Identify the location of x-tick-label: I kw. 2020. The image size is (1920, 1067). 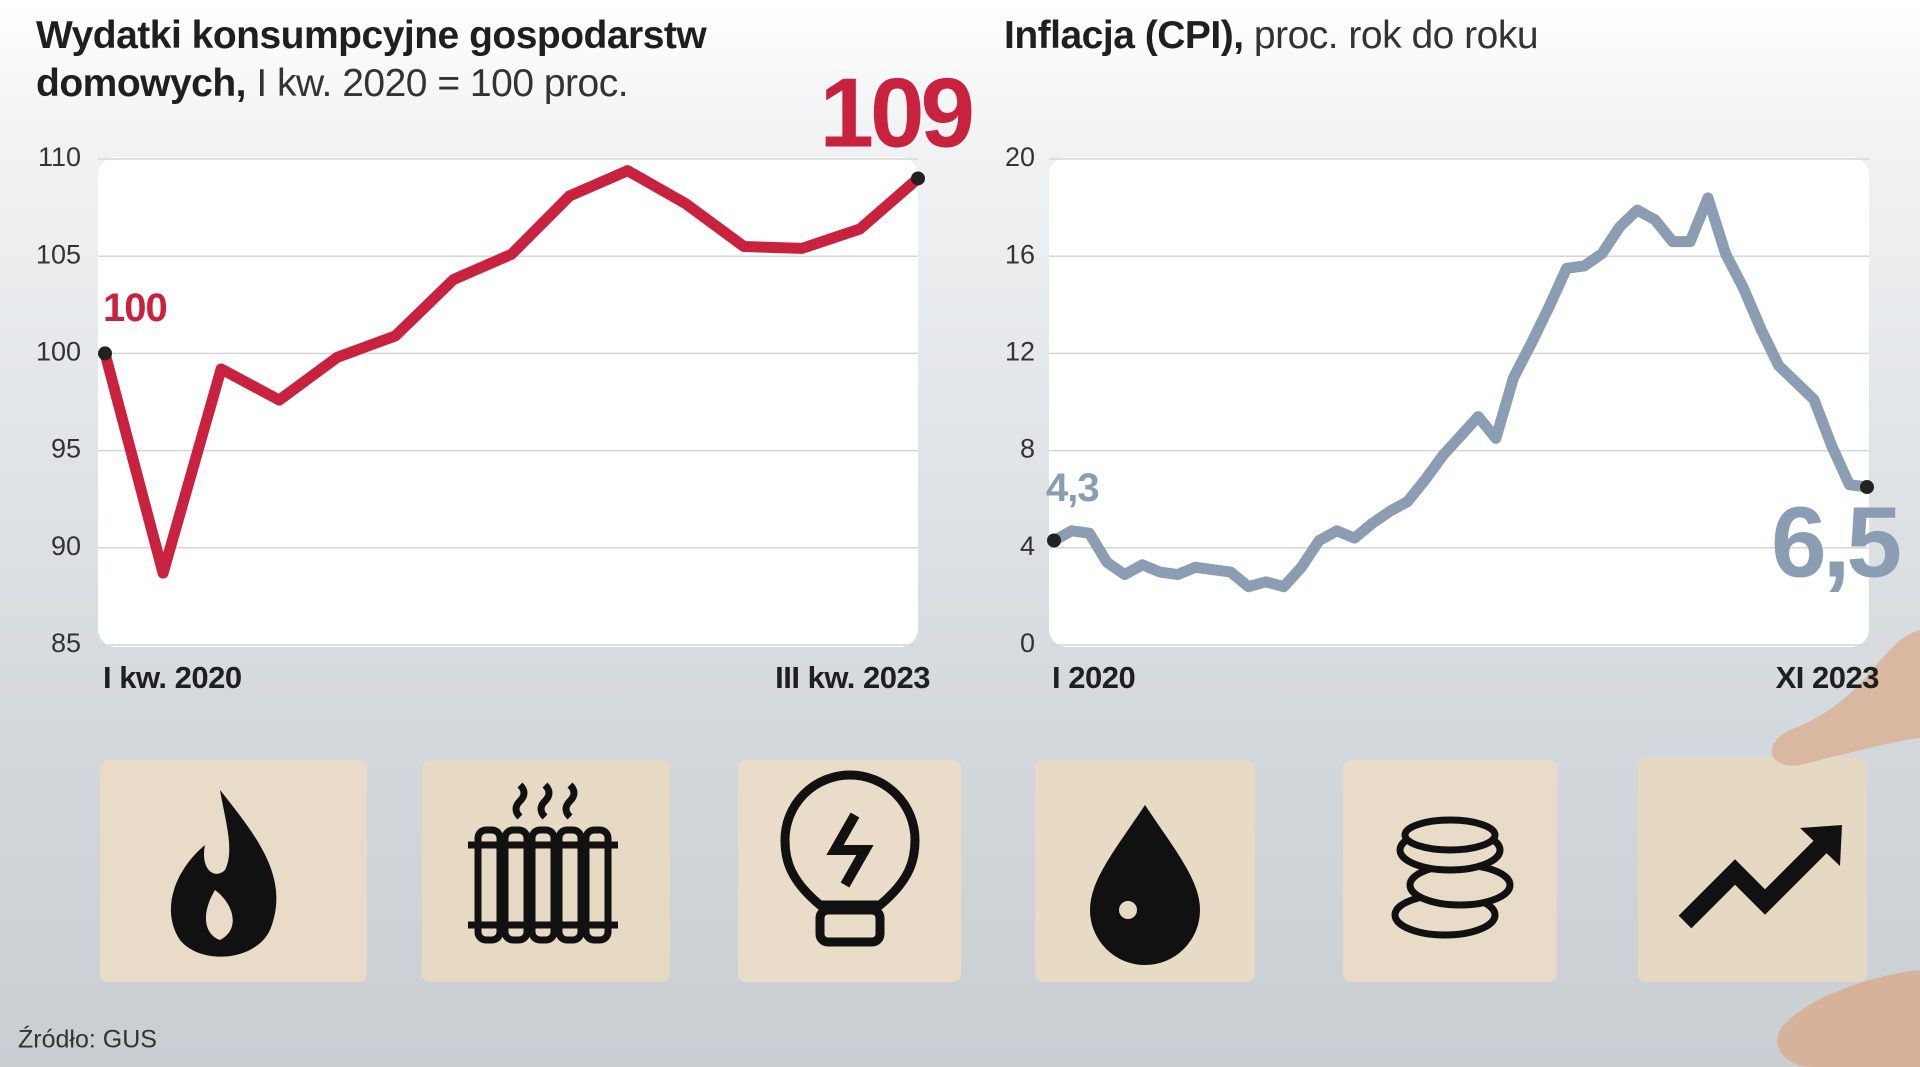
(172, 677).